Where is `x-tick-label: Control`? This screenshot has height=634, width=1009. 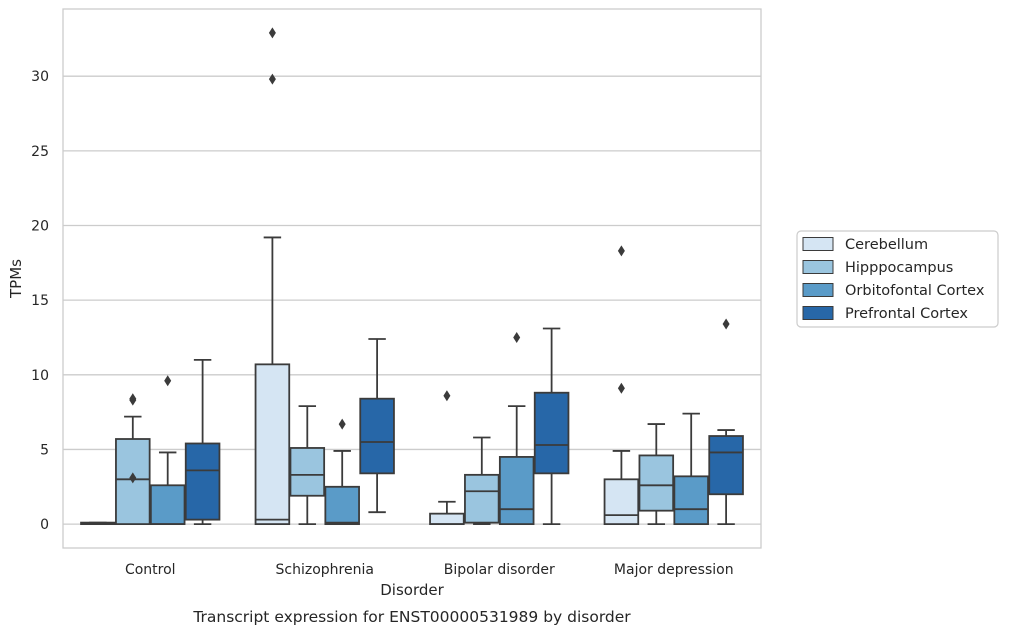
x-tick-label: Control is located at coordinates (150, 570).